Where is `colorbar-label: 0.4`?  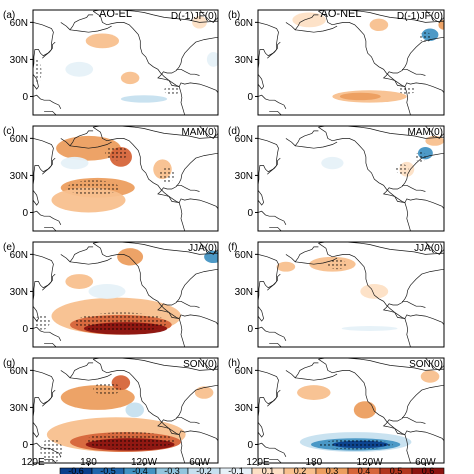
colorbar-label: 0.4 is located at coordinates (364, 470).